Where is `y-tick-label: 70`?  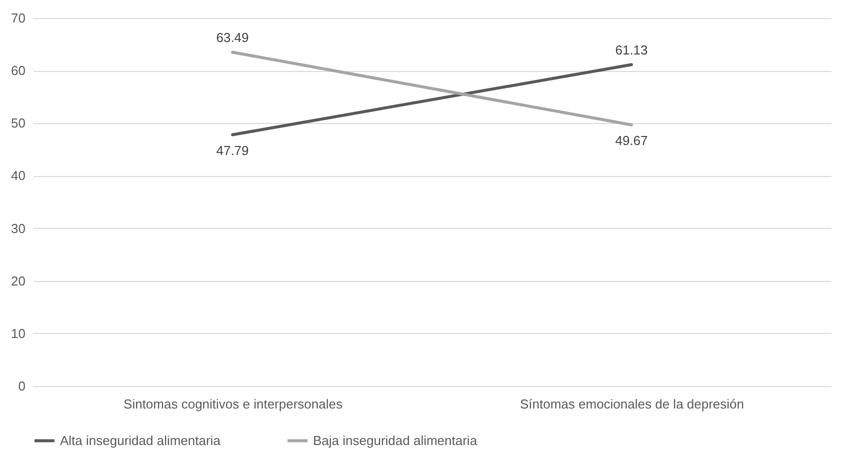 y-tick-label: 70 is located at coordinates (18, 18).